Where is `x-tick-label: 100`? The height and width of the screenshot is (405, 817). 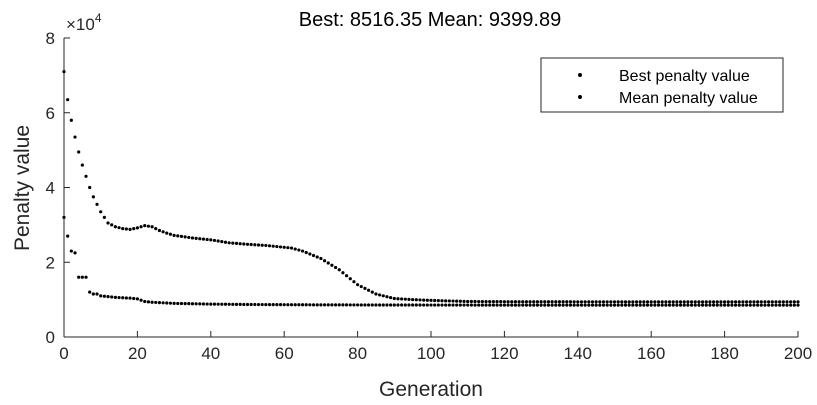 x-tick-label: 100 is located at coordinates (431, 353).